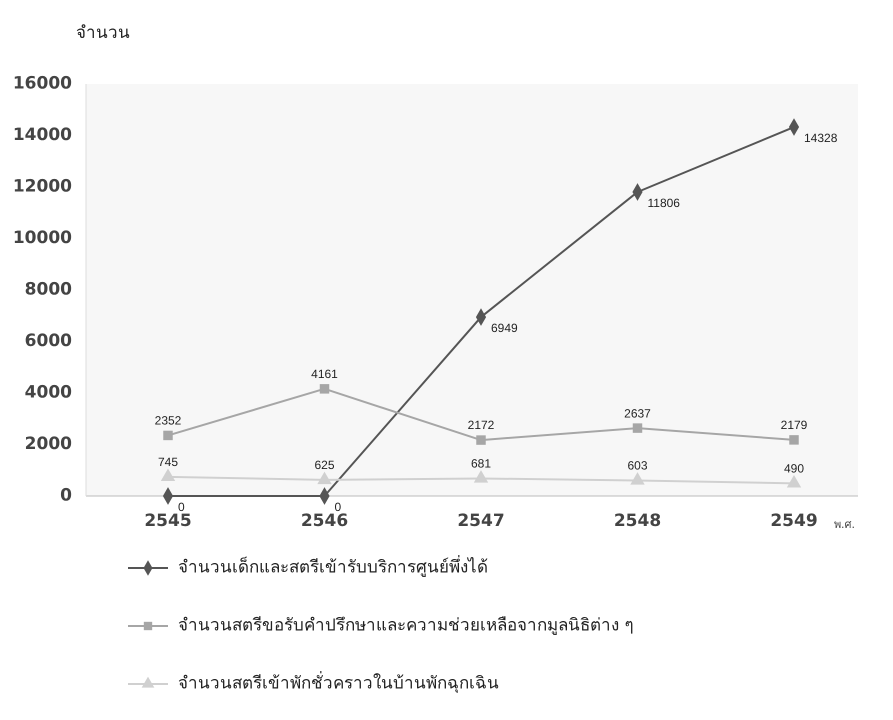 The width and height of the screenshot is (893, 720). I want to click on data-label: 11806, so click(664, 203).